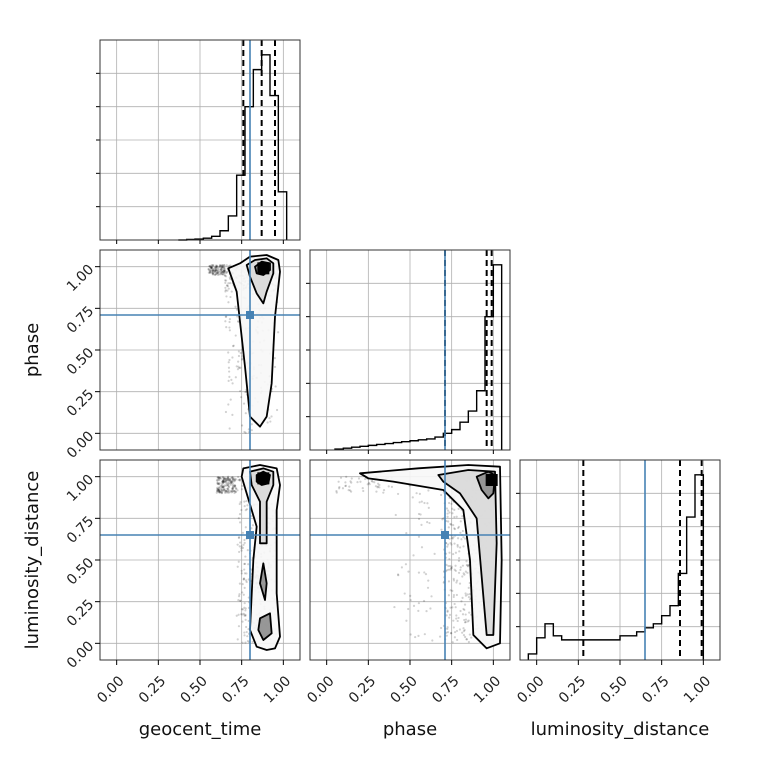  What do you see at coordinates (487, 689) in the screenshot?
I see `x-tick-label: 1.00` at bounding box center [487, 689].